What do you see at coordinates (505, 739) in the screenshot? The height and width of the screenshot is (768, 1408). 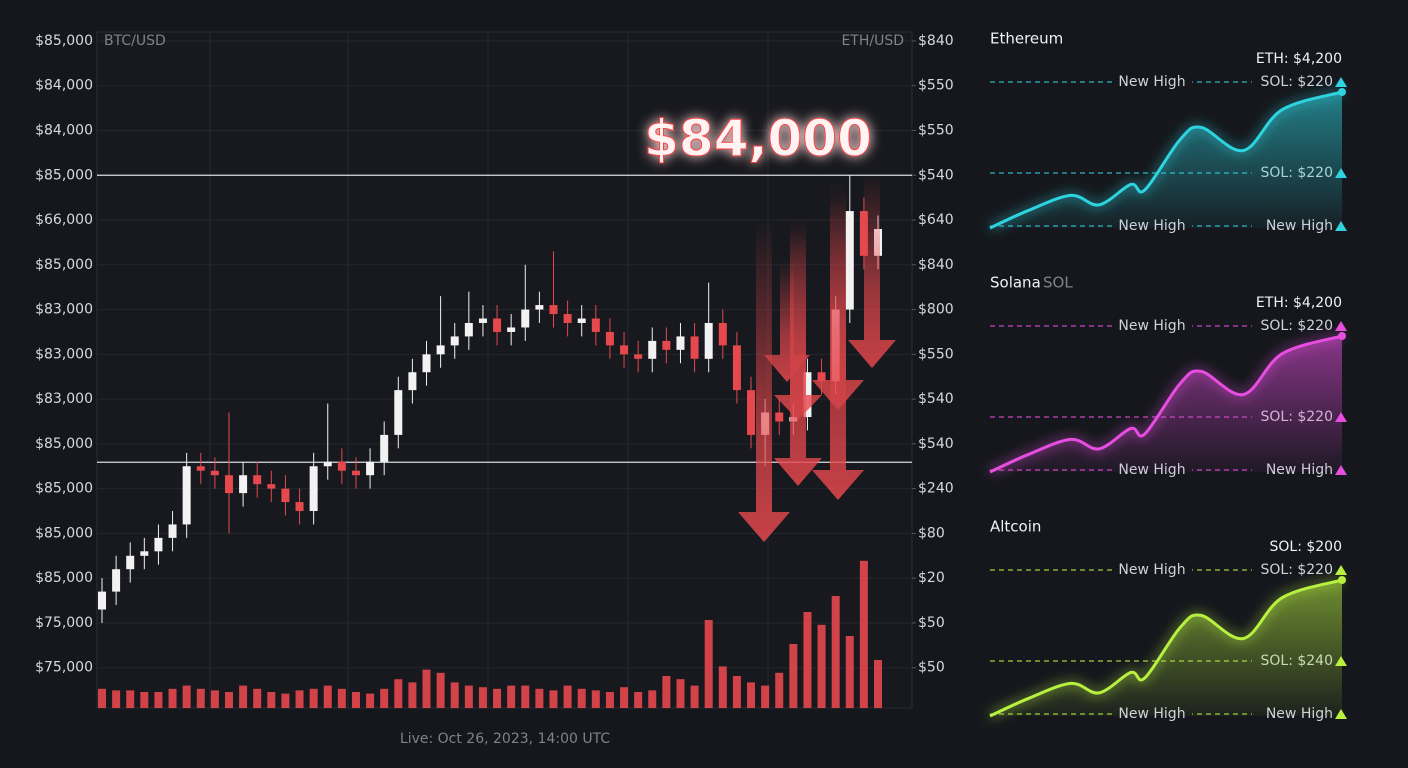 I see `footer: Live: Oct 26, 2023, 14:00 UTC` at bounding box center [505, 739].